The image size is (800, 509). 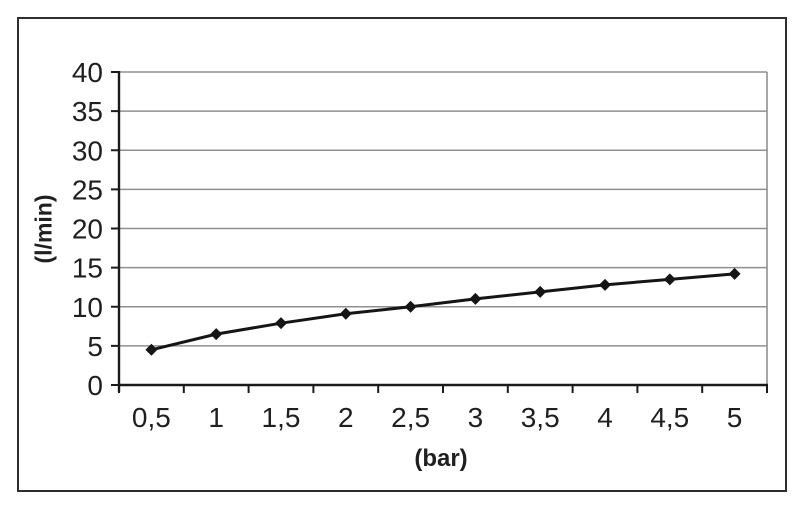 What do you see at coordinates (87, 72) in the screenshot?
I see `y-tick-label: 40` at bounding box center [87, 72].